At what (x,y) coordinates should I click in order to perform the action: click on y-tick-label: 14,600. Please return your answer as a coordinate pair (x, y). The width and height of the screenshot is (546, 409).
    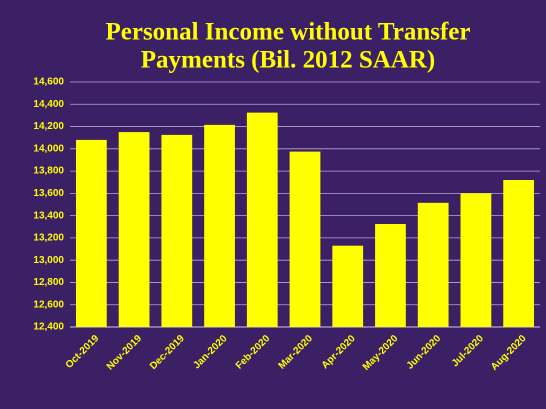
    Looking at the image, I should click on (48, 82).